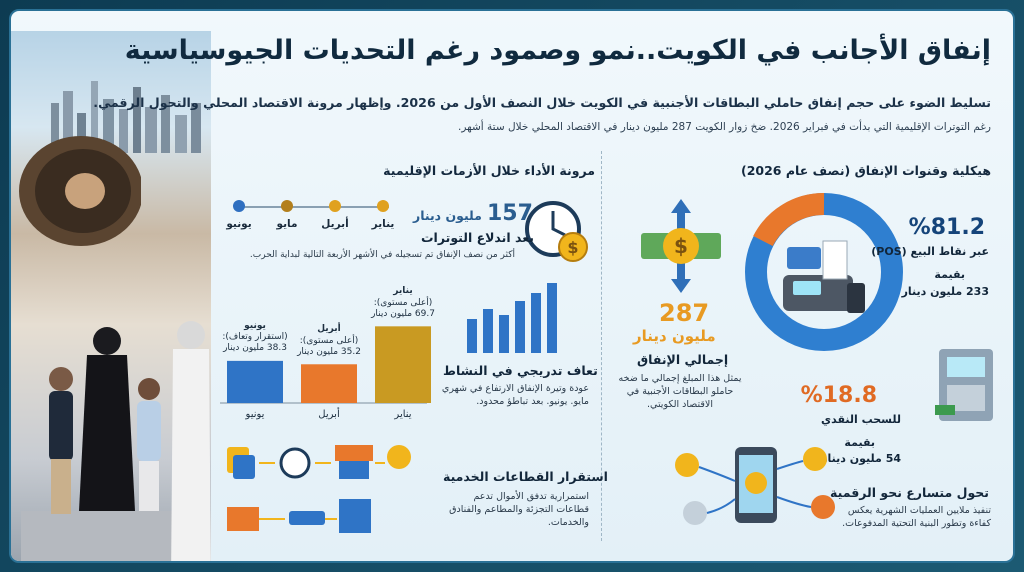 This screenshot has height=572, width=1024. I want to click on spending-donut-chart, so click(824, 271).